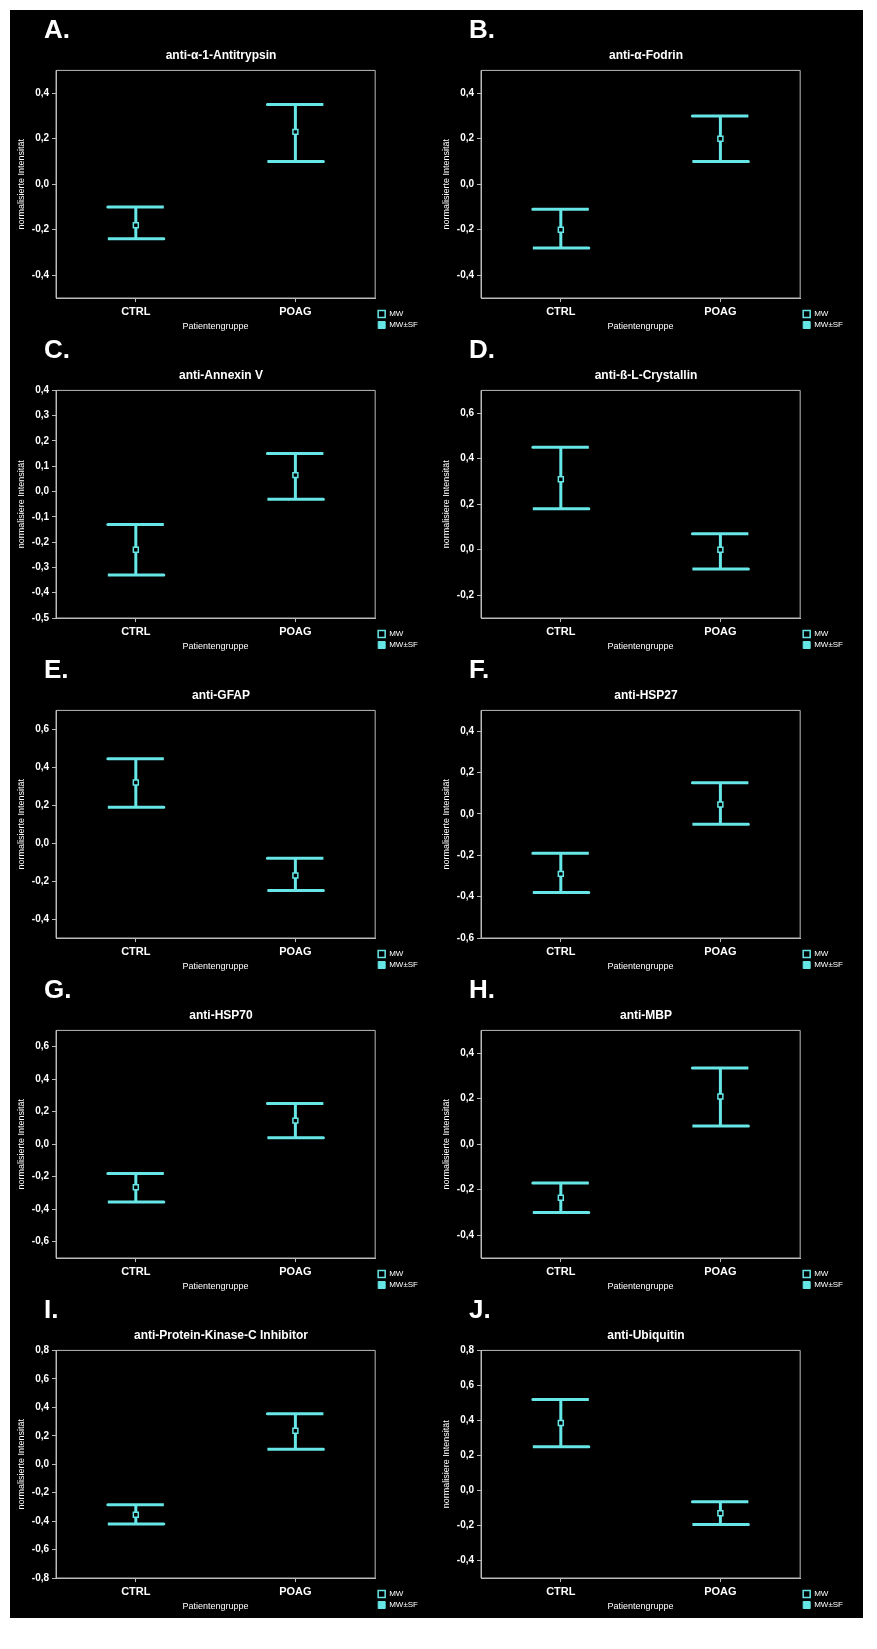  What do you see at coordinates (40, 617) in the screenshot?
I see `y-tick-label: -0,5` at bounding box center [40, 617].